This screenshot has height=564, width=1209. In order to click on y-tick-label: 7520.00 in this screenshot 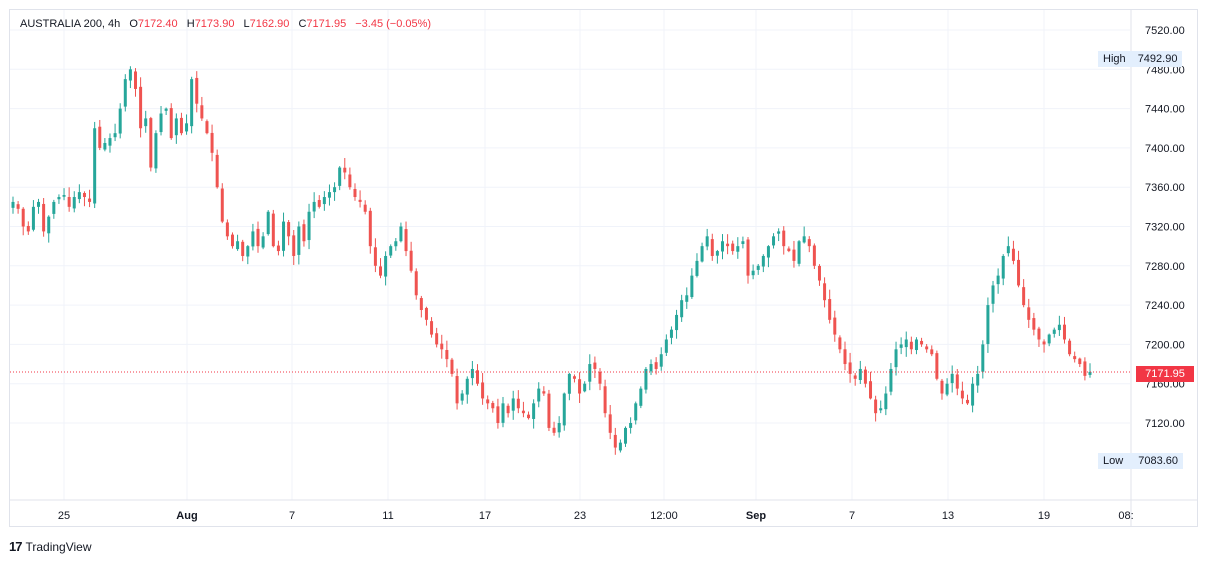, I will do `click(1165, 31)`.